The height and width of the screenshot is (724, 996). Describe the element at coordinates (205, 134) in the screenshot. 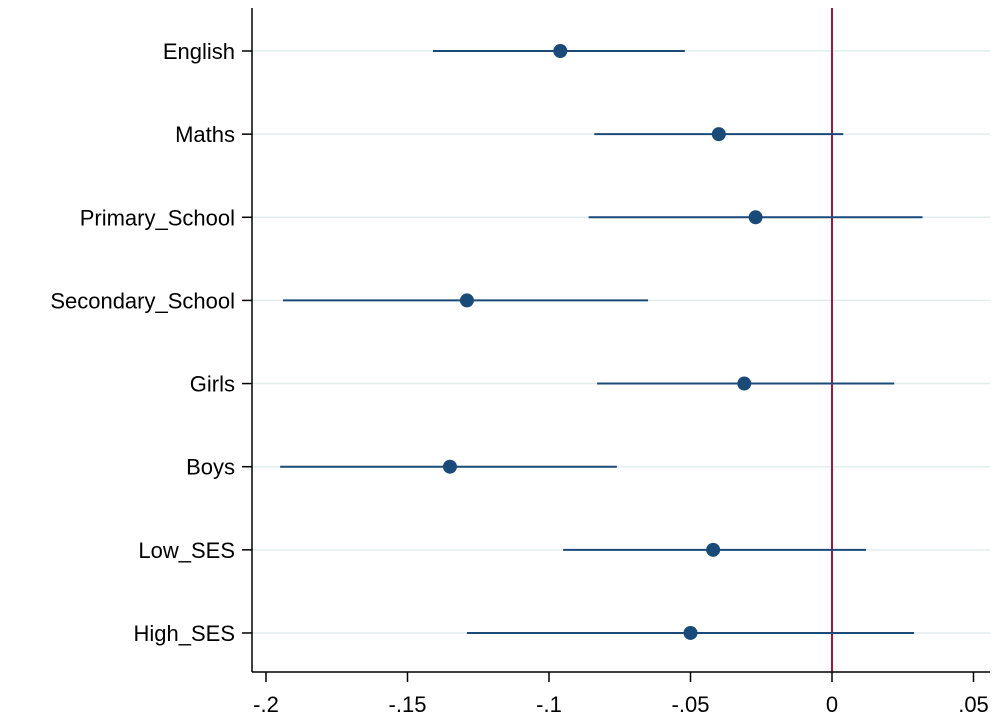

I see `category-label: Maths` at that location.